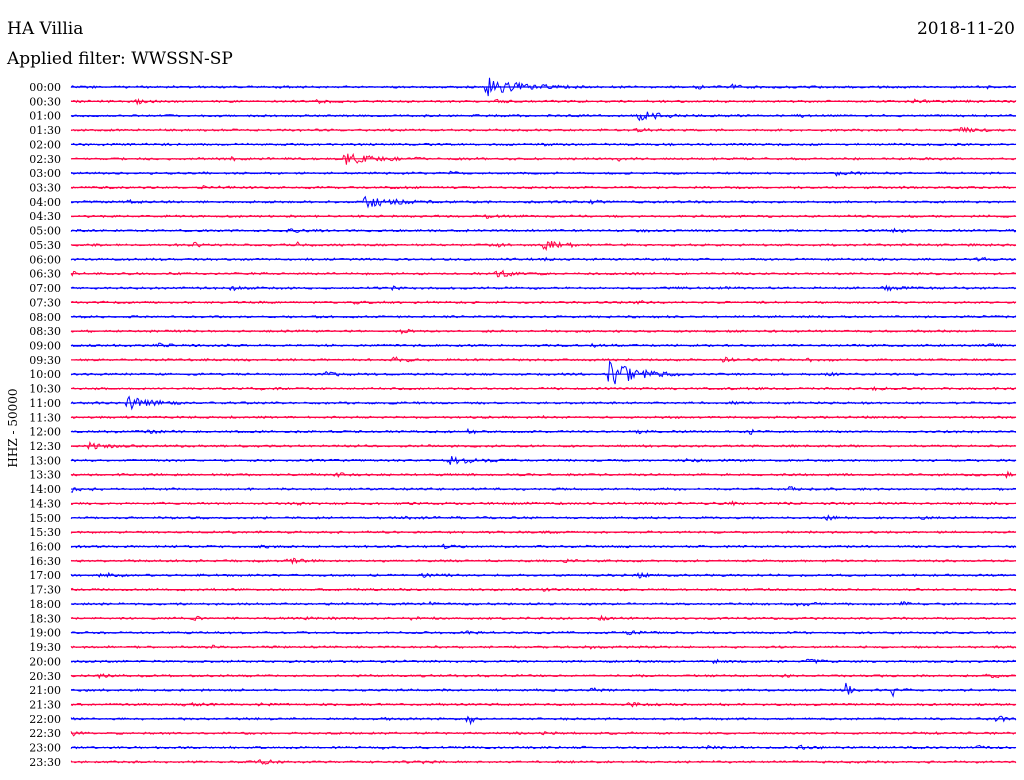 This screenshot has width=1024, height=780. I want to click on trace-label: 15:00, so click(45, 518).